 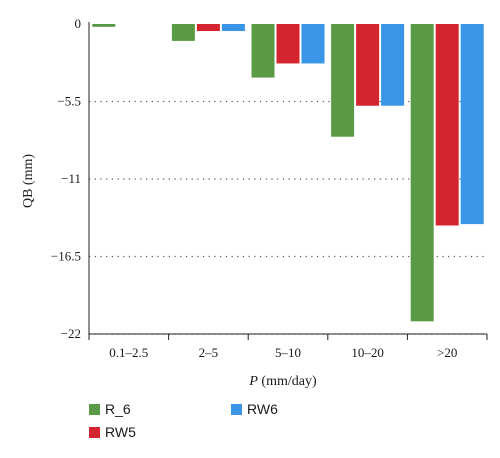 I want to click on y-axis-title: QB (mm), so click(x=28, y=181).